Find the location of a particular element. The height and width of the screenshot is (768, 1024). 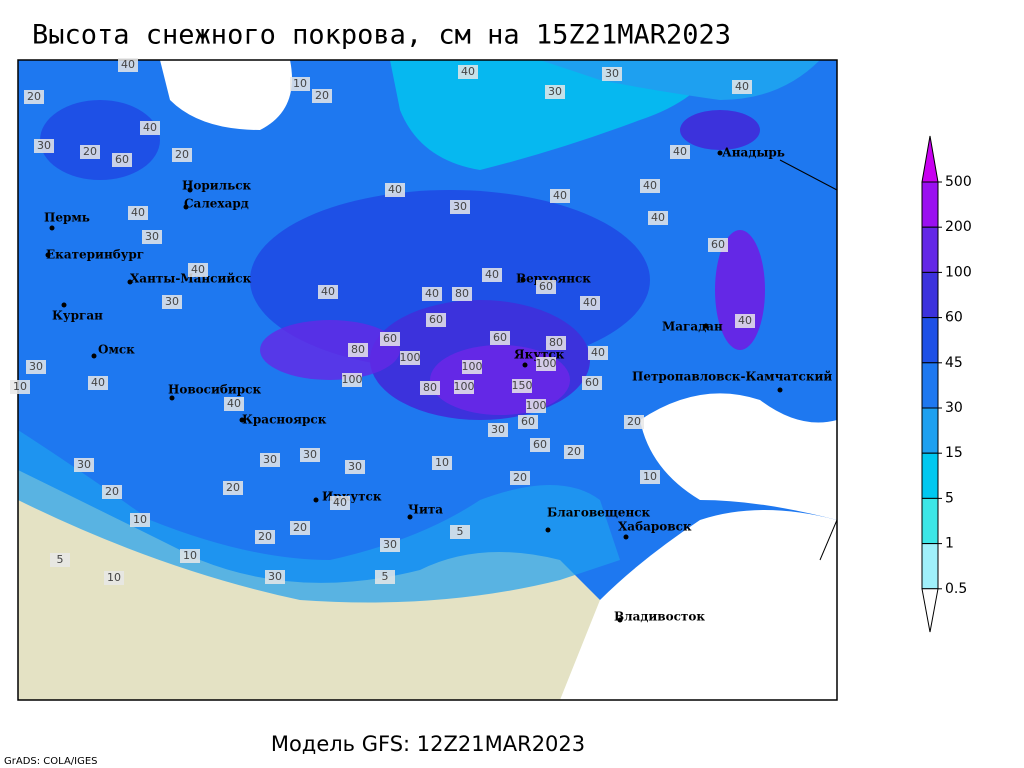

city-label: Верхоянск is located at coordinates (553, 279).